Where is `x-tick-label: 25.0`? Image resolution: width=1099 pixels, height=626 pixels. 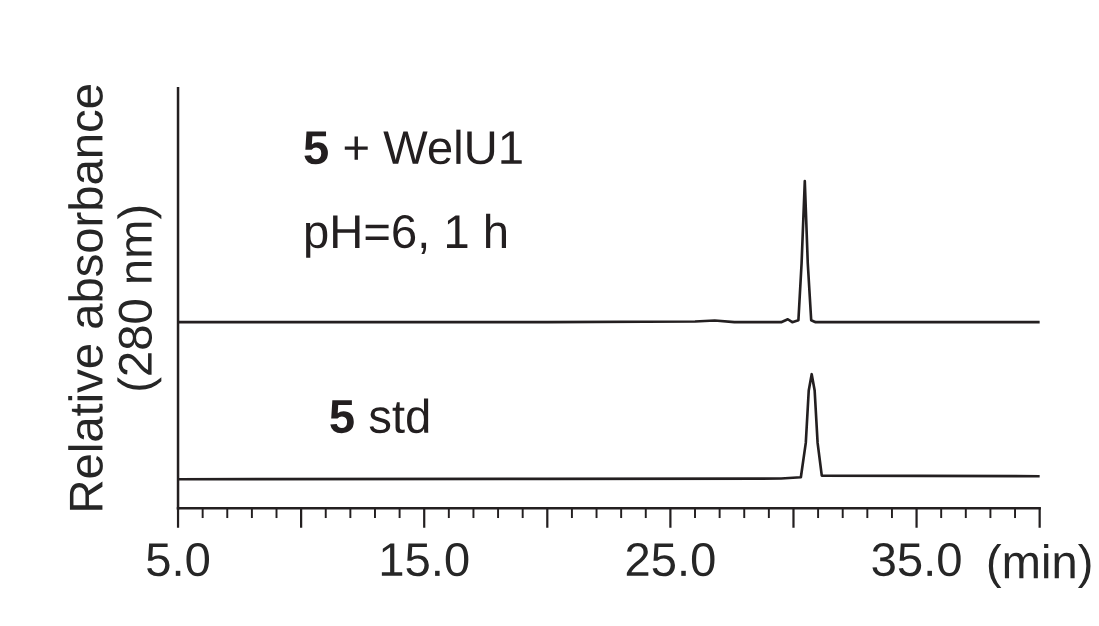 x-tick-label: 25.0 is located at coordinates (670, 559).